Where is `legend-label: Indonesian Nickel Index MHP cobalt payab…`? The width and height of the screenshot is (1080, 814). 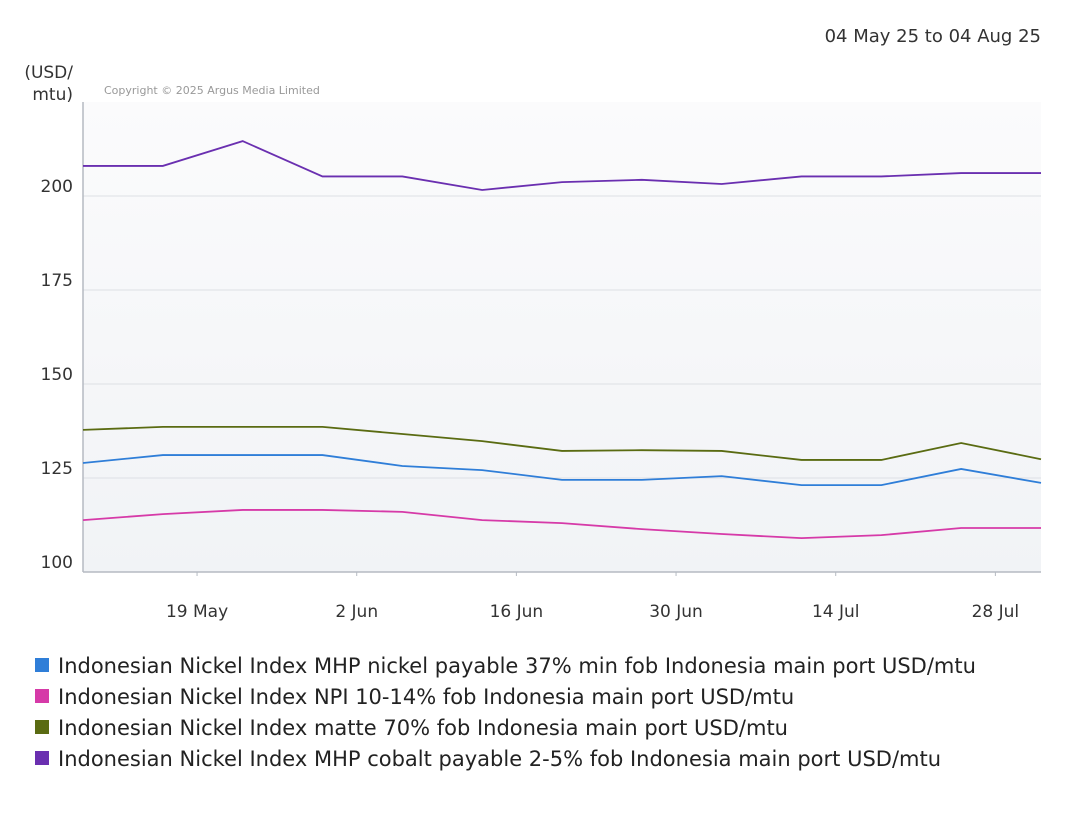 legend-label: Indonesian Nickel Index MHP cobalt payab… is located at coordinates (499, 759).